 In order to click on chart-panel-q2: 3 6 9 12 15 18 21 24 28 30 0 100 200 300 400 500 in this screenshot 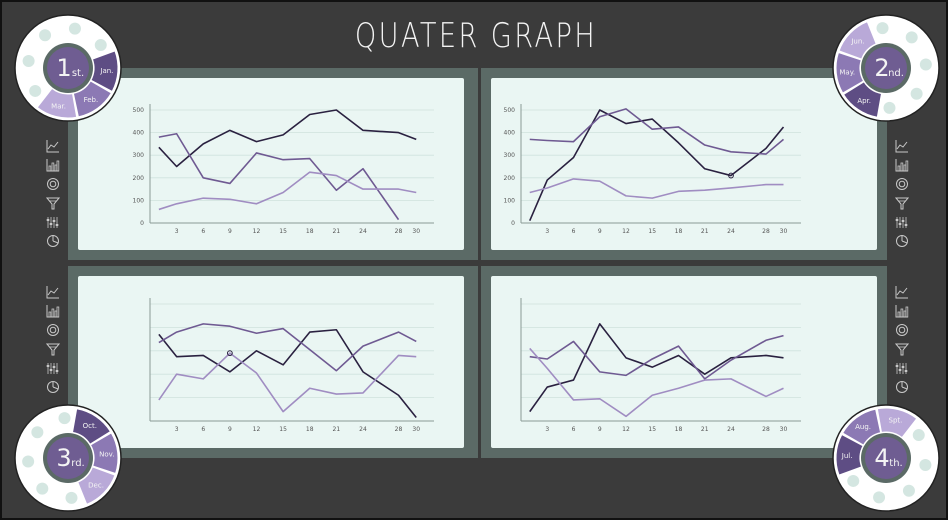, I will do `click(684, 164)`.